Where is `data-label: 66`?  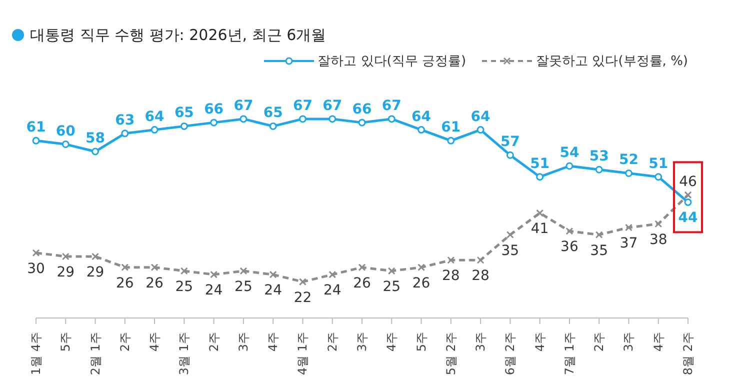 data-label: 66 is located at coordinates (362, 110).